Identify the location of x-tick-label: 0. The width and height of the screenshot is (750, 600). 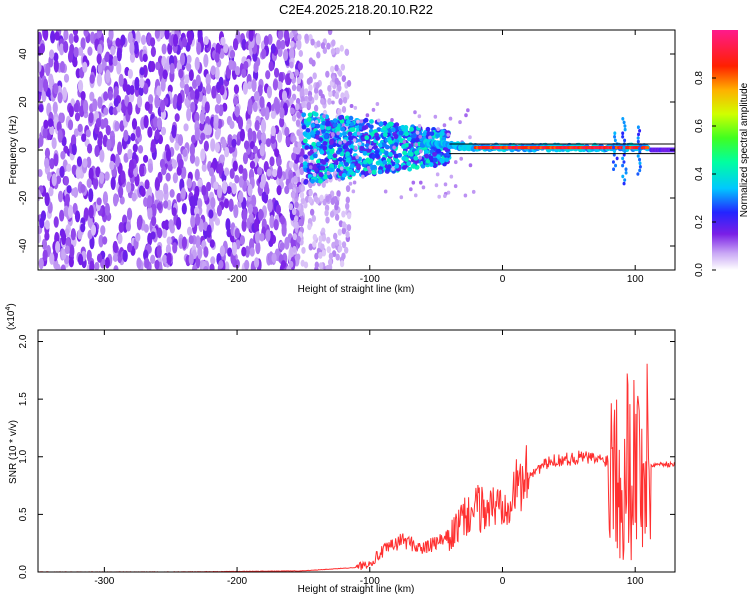
(503, 279).